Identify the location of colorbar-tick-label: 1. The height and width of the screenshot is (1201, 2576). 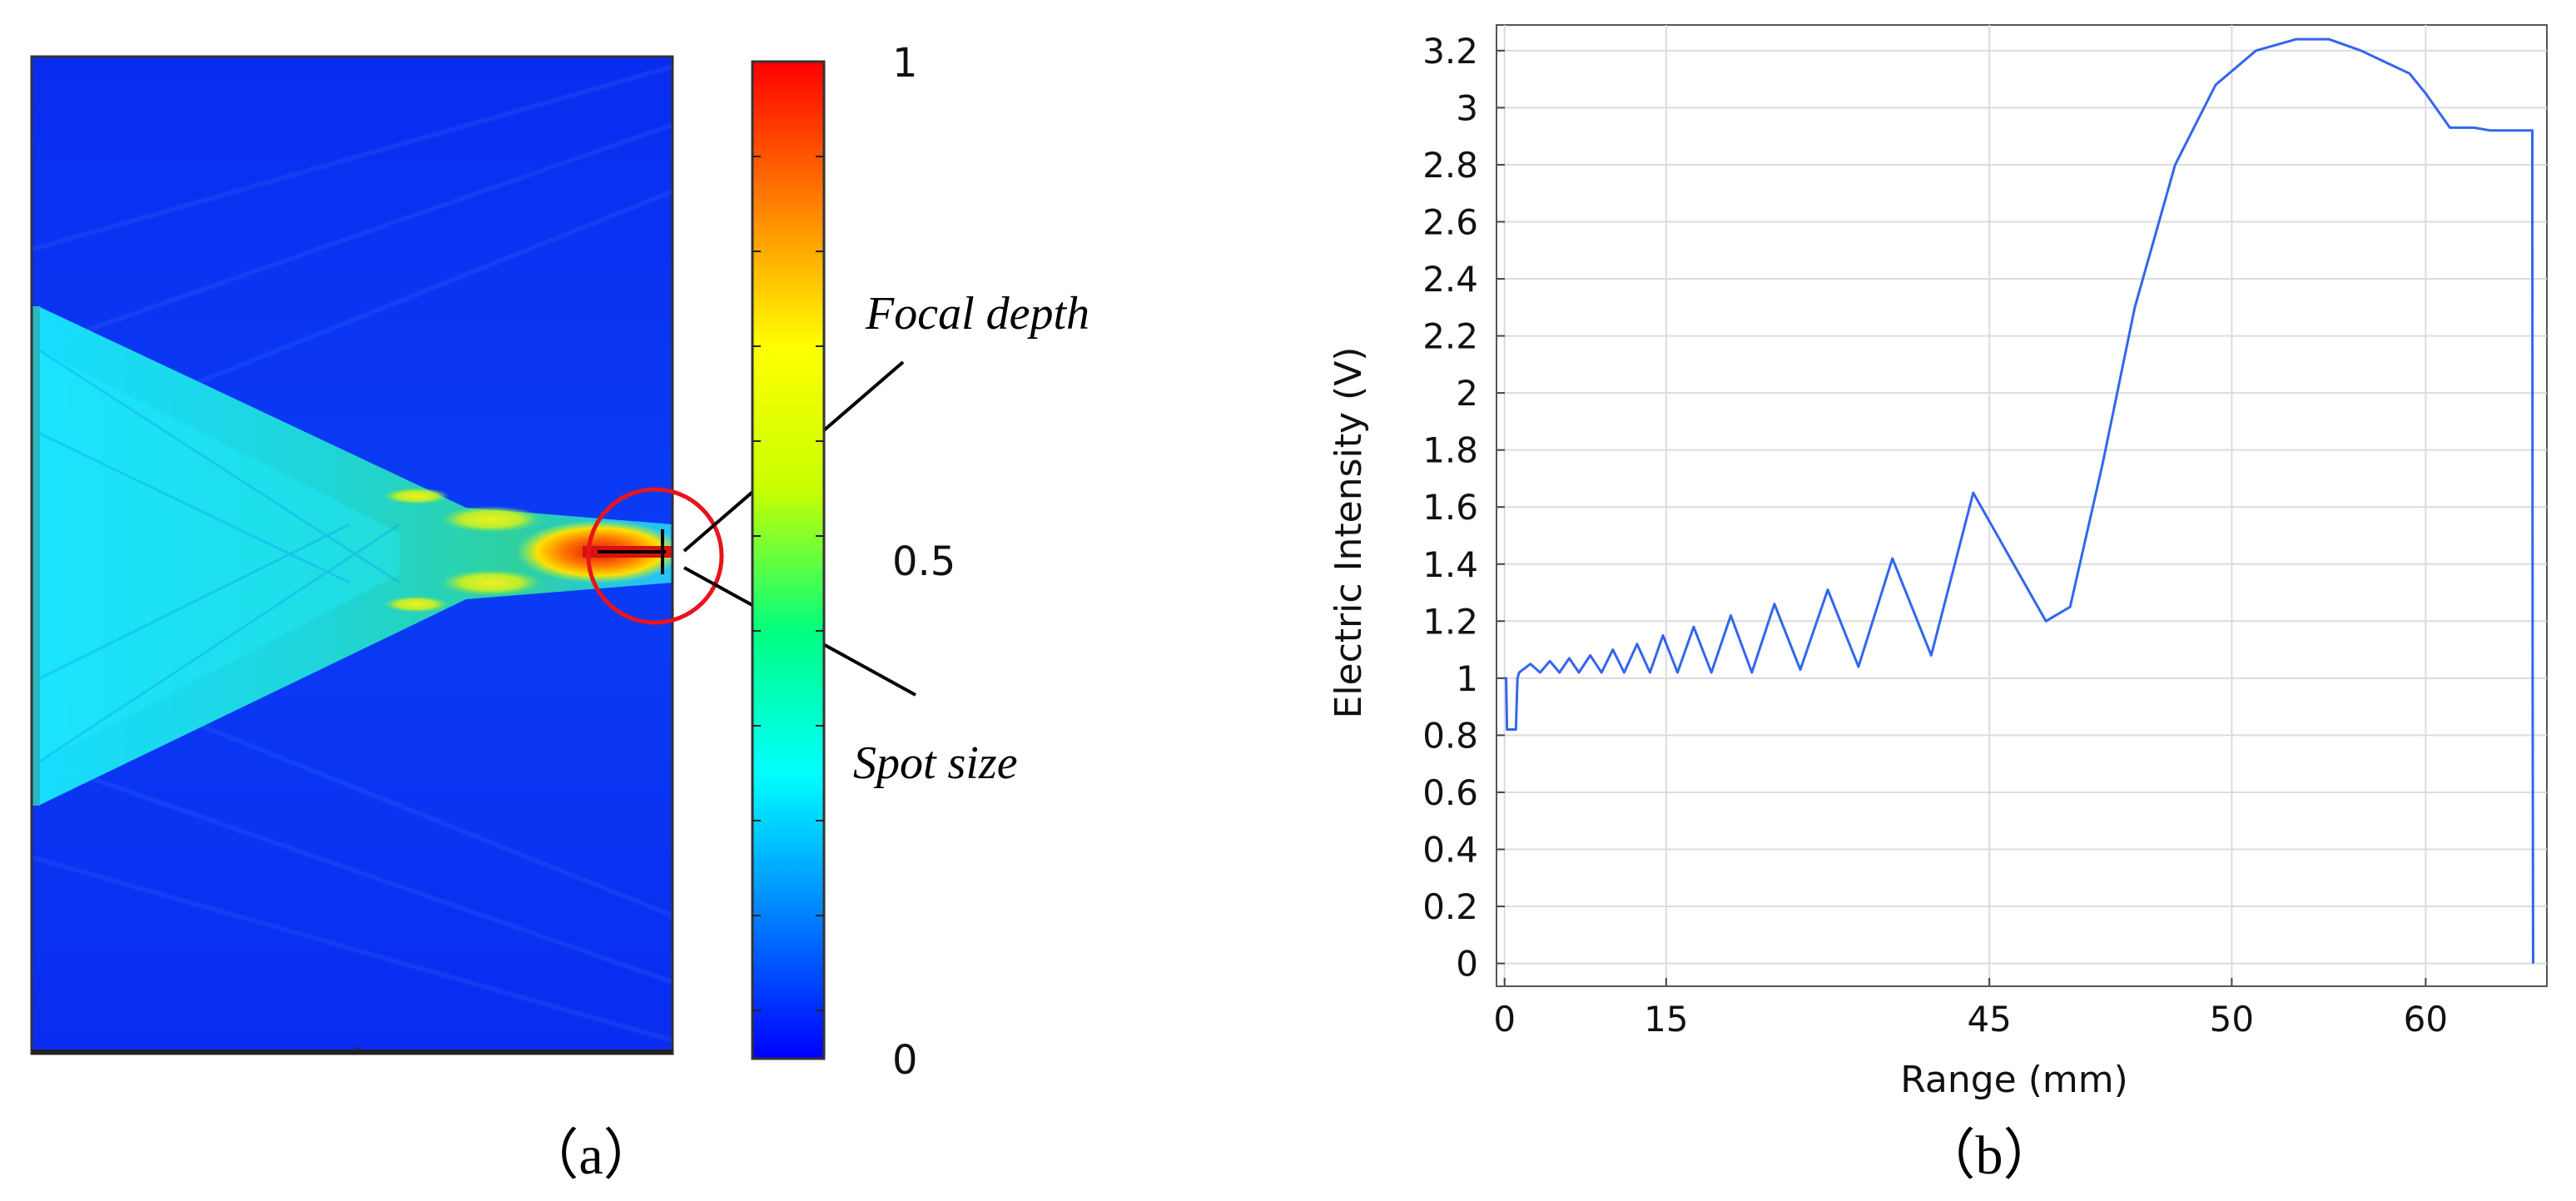
(905, 63).